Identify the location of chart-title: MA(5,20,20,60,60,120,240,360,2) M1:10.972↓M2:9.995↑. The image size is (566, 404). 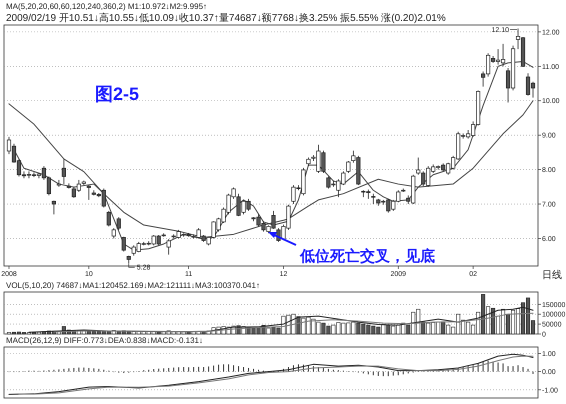
(107, 6).